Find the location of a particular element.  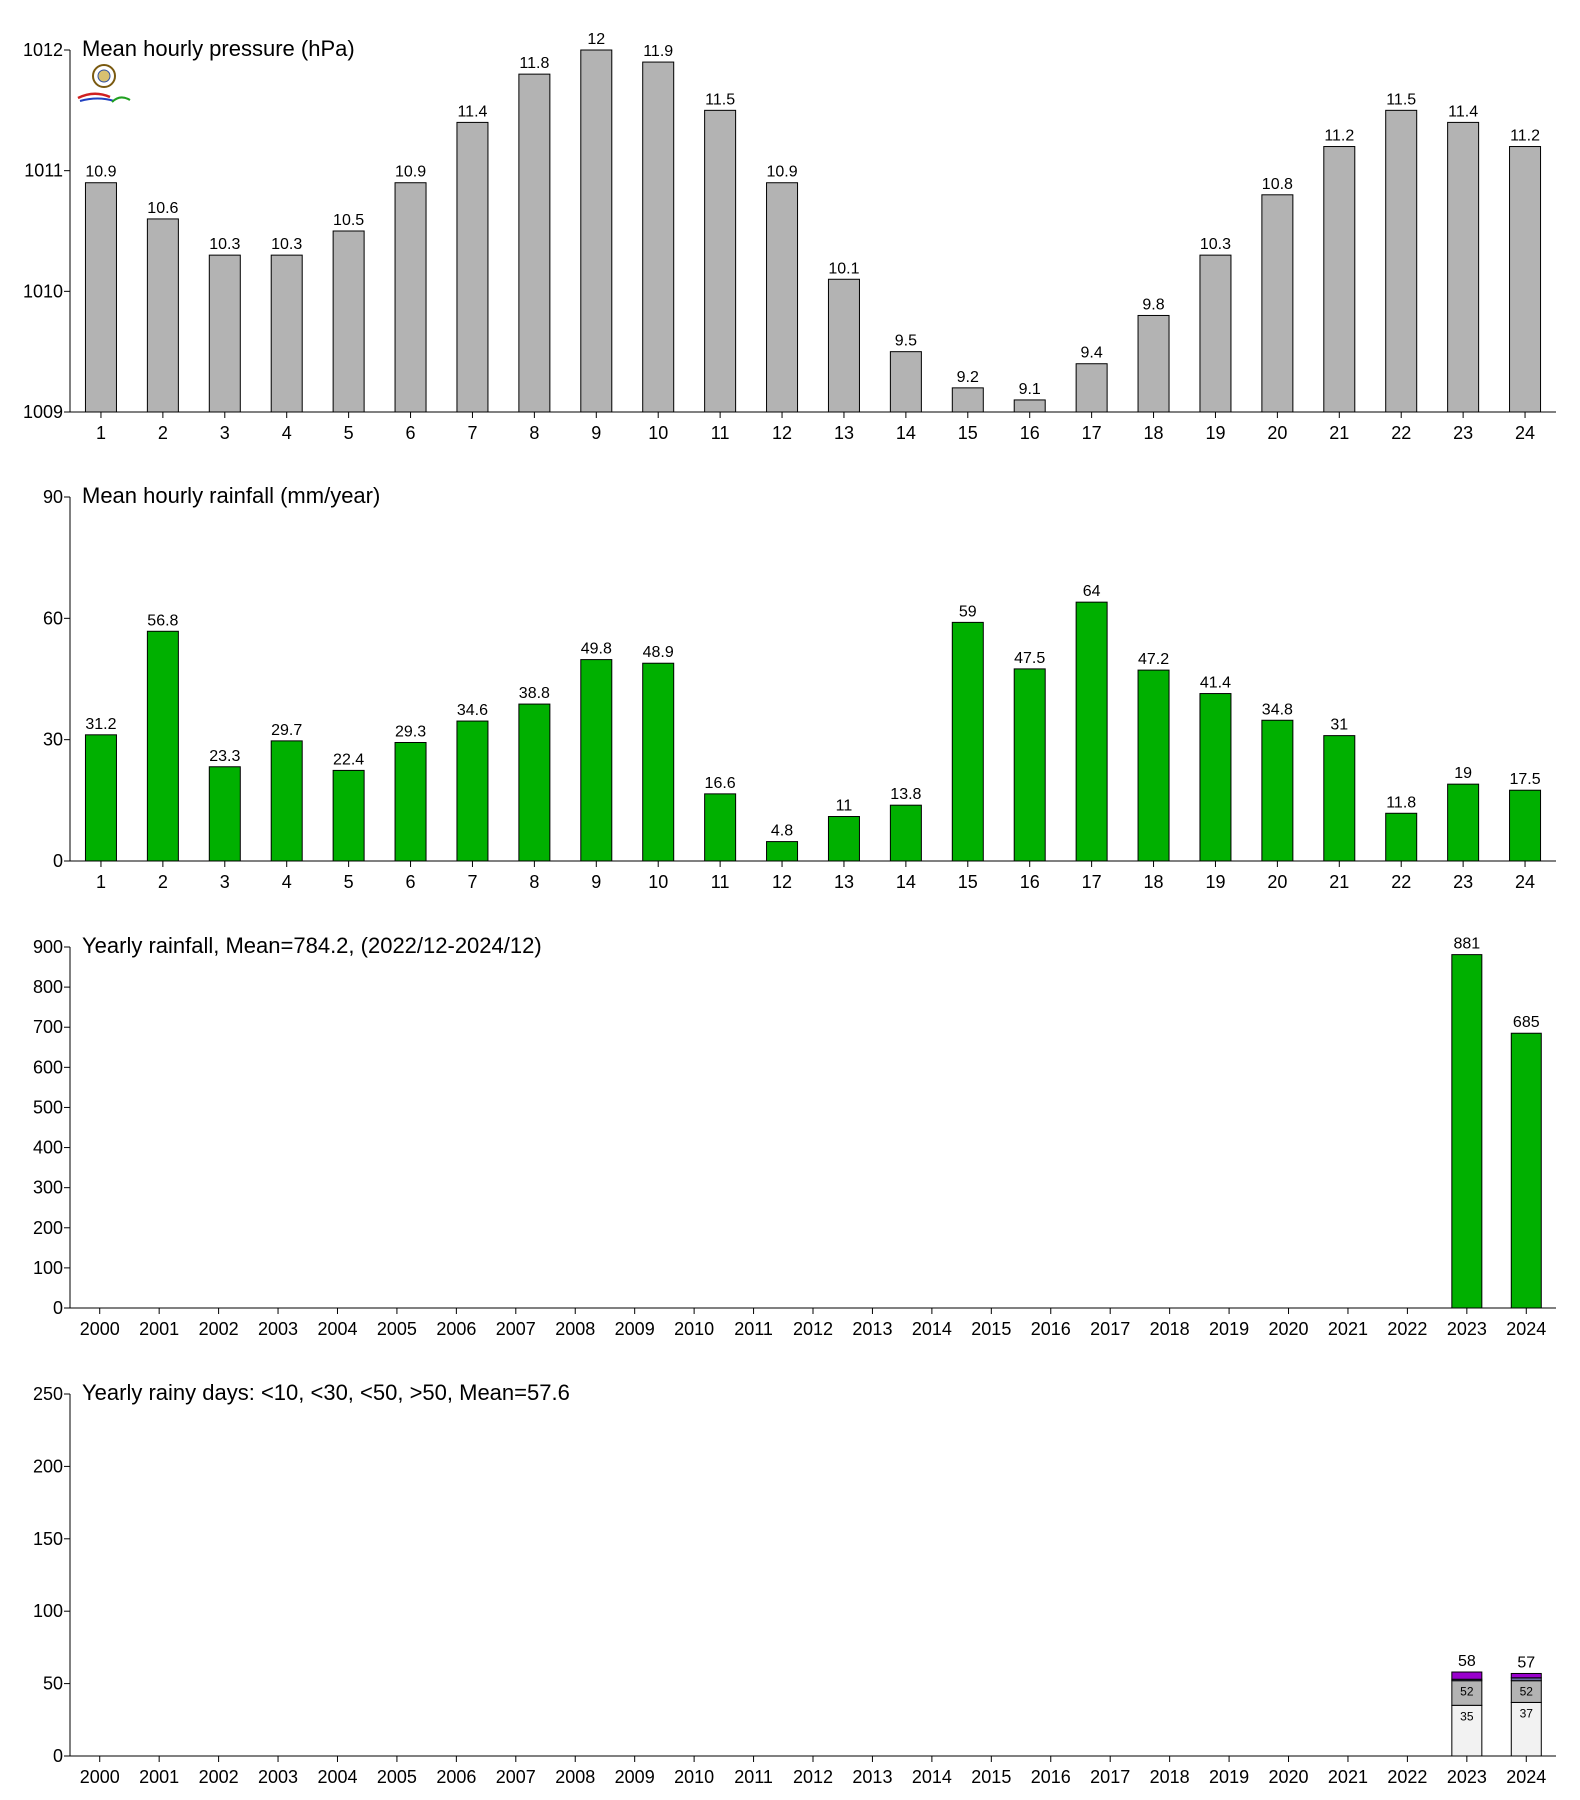

x-tick-label: 17 is located at coordinates (1092, 882).